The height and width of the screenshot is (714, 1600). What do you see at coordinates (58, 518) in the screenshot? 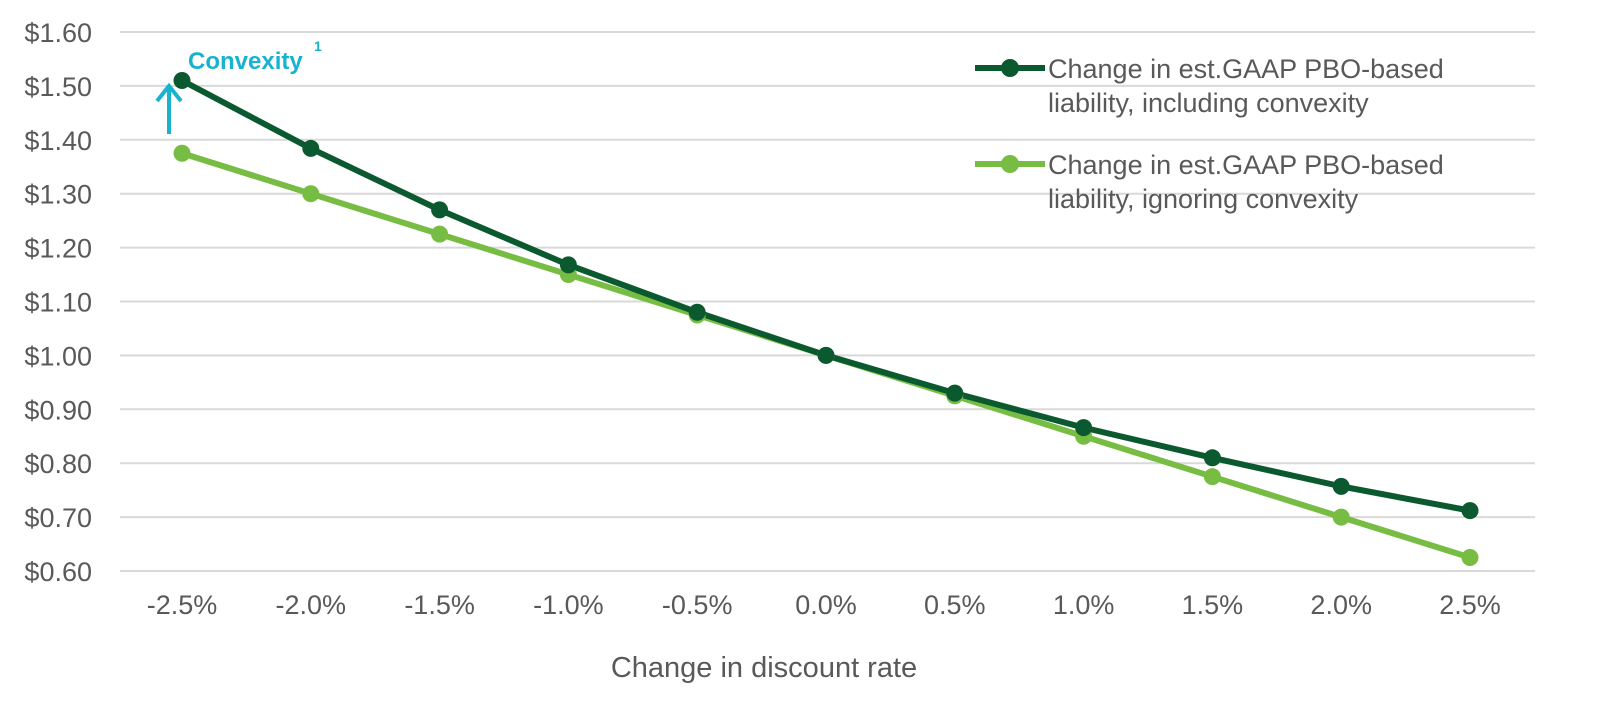
I see `y-tick-label: $0.70` at bounding box center [58, 518].